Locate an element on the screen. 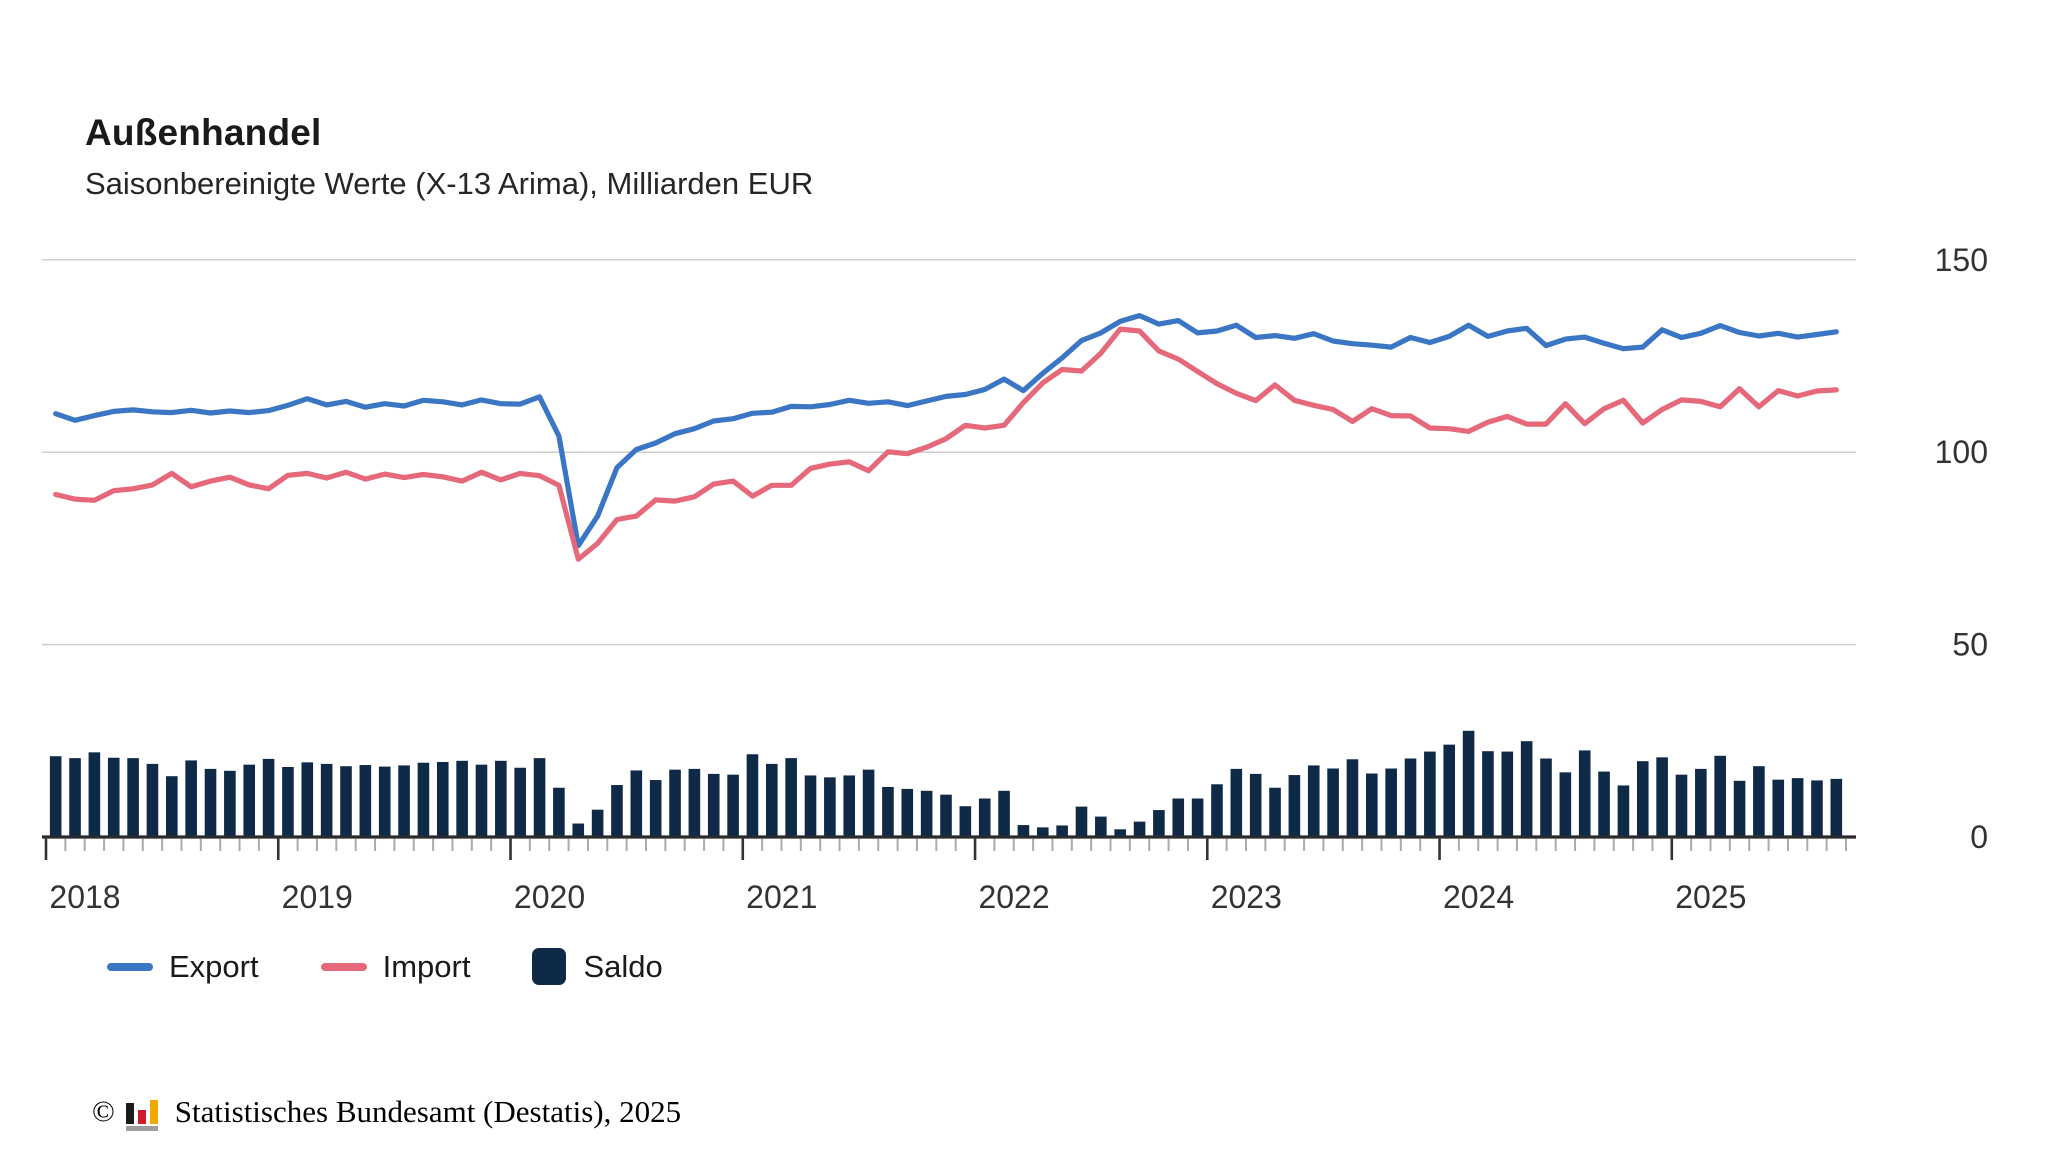 Image resolution: width=2048 pixels, height=1152 pixels. svg-text: 150 is located at coordinates (1961, 260).